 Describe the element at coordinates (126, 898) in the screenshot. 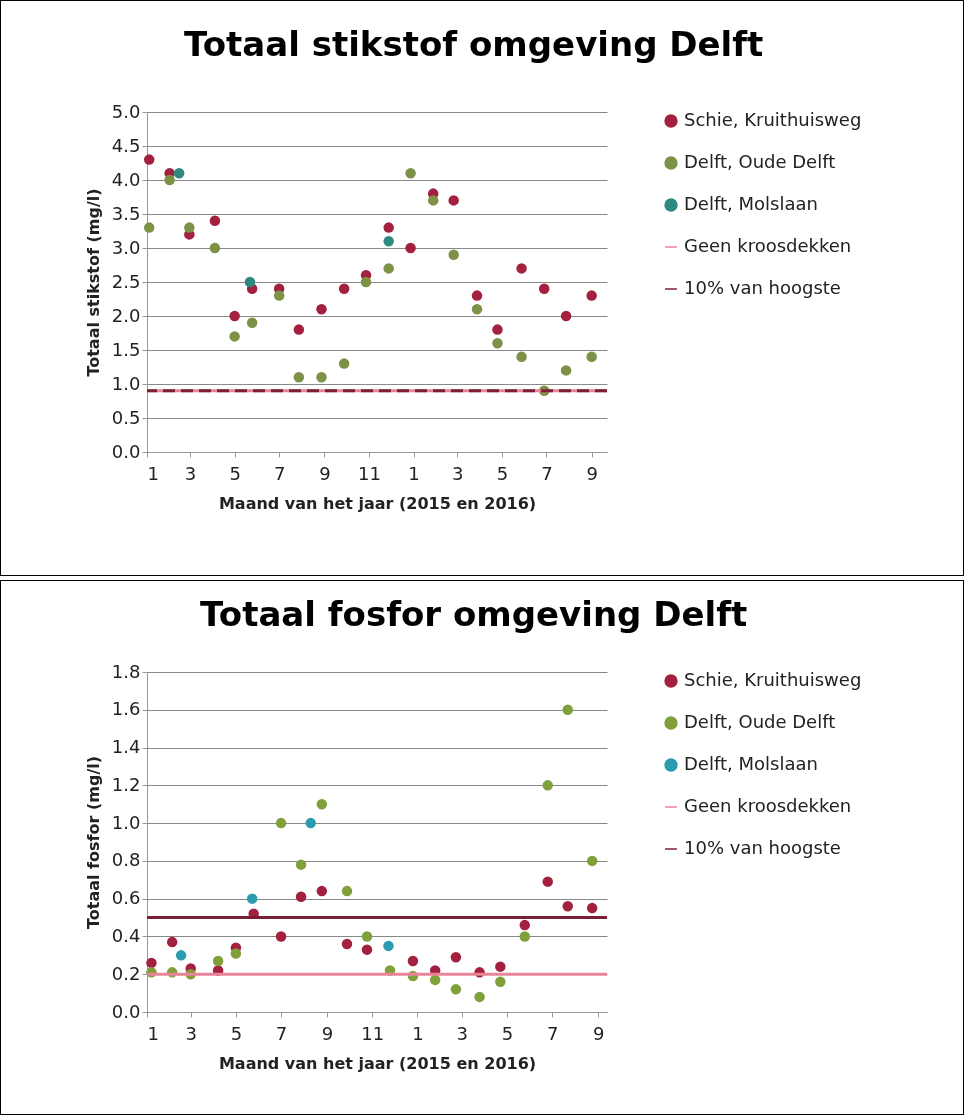

I see `y-tick-label: 0.6` at that location.